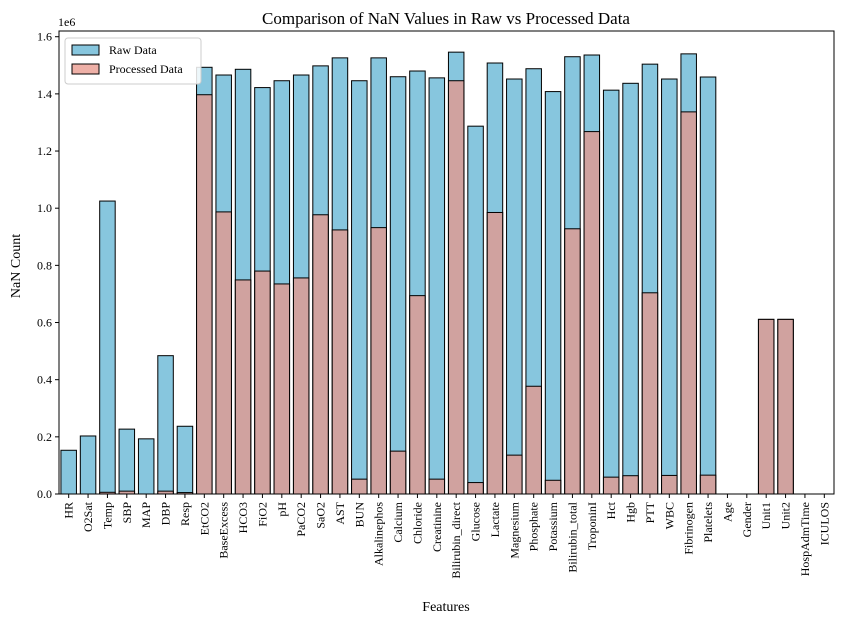 Image resolution: width=843 pixels, height=624 pixels. Describe the element at coordinates (708, 522) in the screenshot. I see `x-tick-label: Platelets` at that location.